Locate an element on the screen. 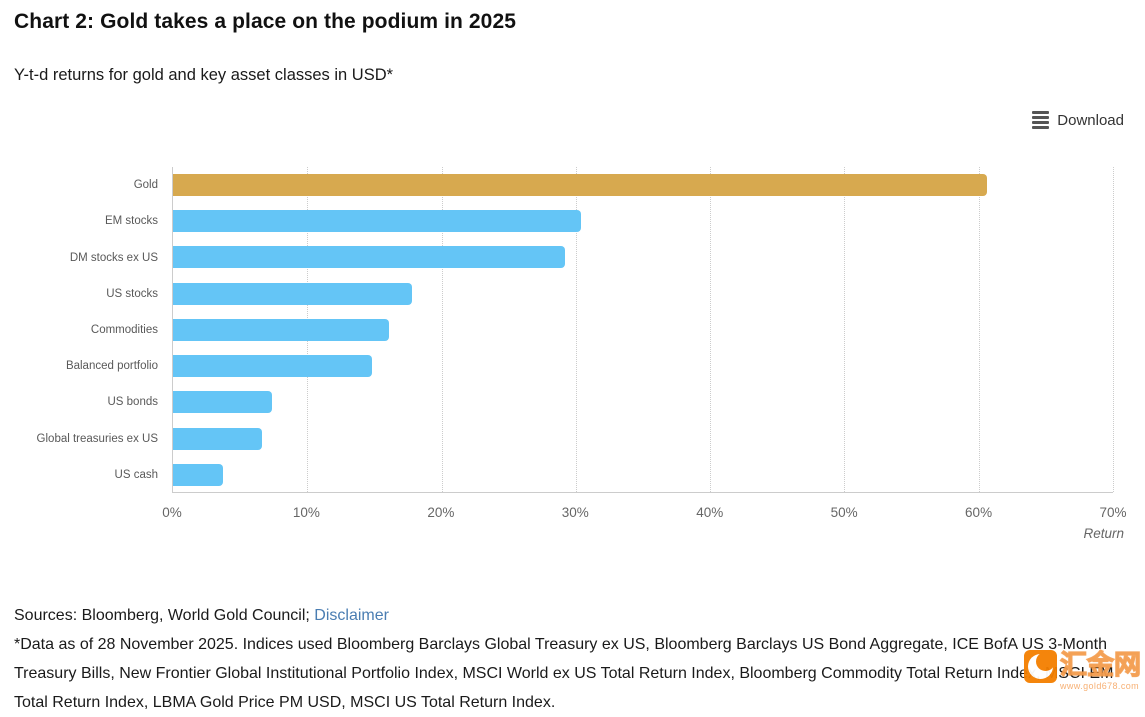 The height and width of the screenshot is (717, 1145). bar-balanced-portfolio is located at coordinates (272, 366).